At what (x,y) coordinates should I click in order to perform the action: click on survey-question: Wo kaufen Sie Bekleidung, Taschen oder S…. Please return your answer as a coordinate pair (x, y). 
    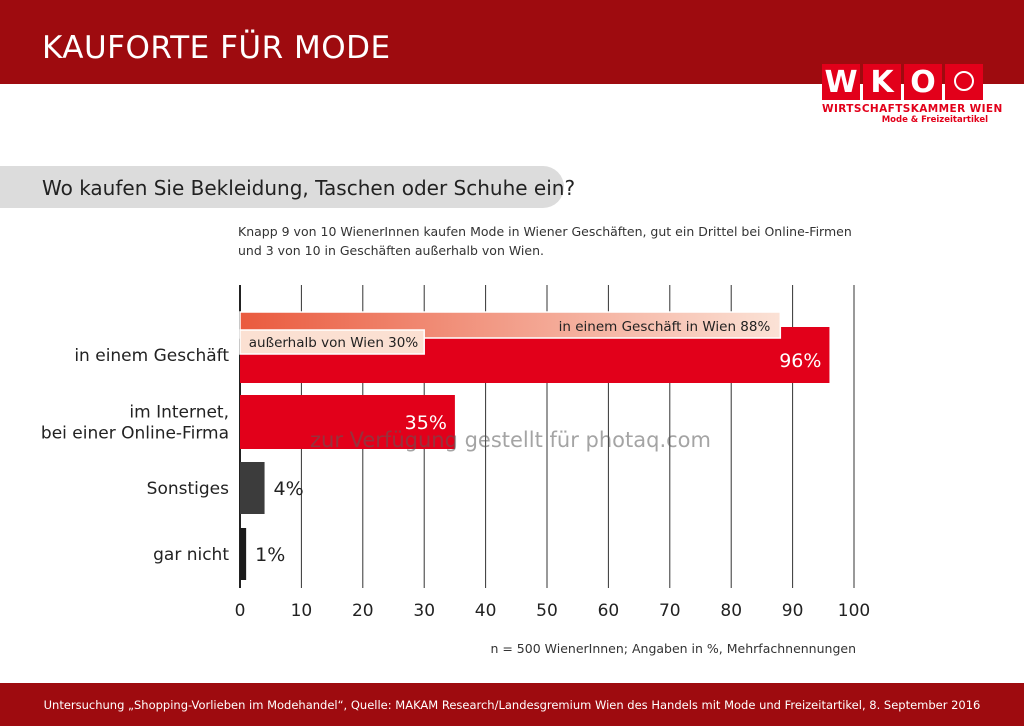
    Looking at the image, I should click on (309, 188).